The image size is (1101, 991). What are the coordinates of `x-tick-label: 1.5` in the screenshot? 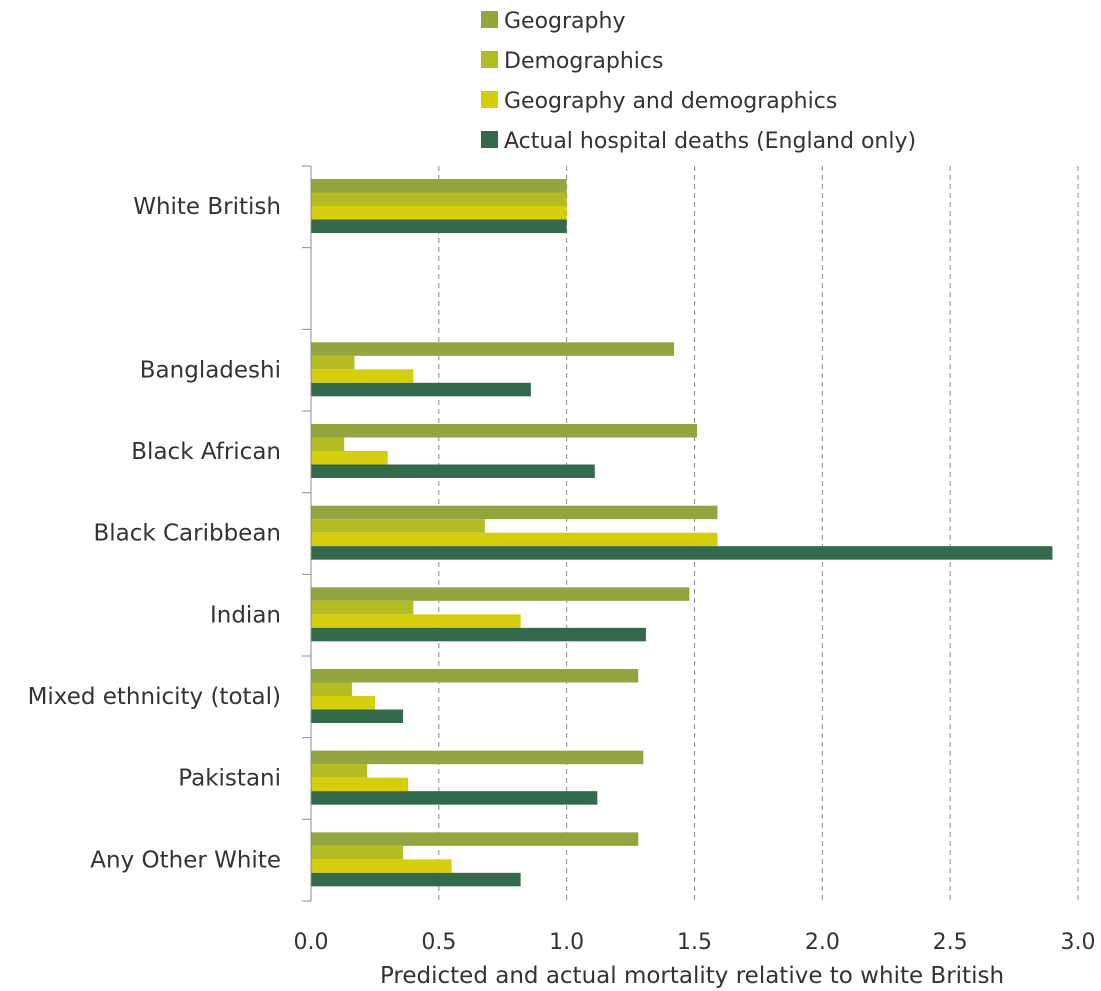 It's located at (694, 942).